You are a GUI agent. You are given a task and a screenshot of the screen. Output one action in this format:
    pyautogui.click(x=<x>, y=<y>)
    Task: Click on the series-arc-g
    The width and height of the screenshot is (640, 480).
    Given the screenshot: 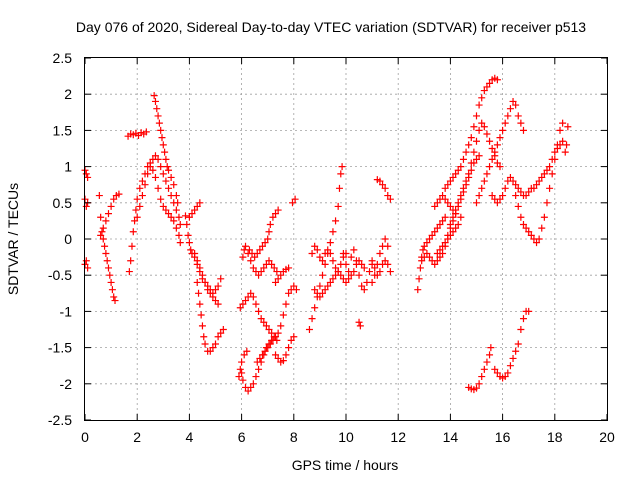 What is the action you would take?
    pyautogui.click(x=166, y=149)
    